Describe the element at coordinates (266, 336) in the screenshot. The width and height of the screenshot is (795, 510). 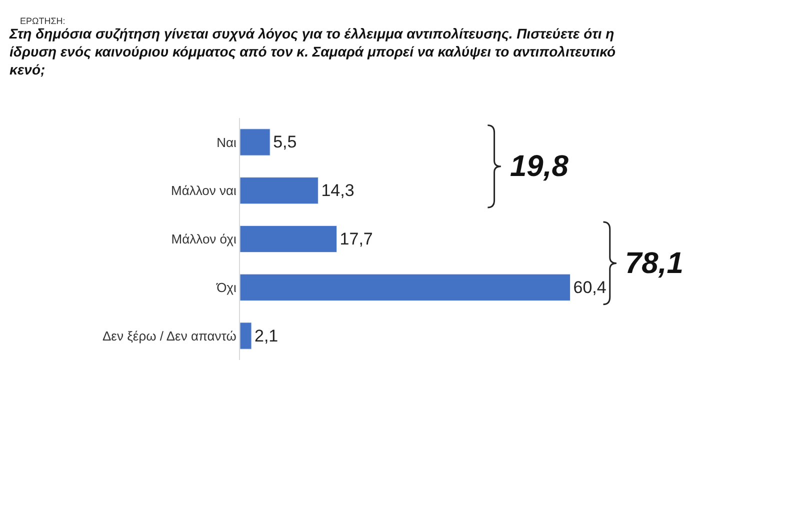
I see `data-label: 2,1` at that location.